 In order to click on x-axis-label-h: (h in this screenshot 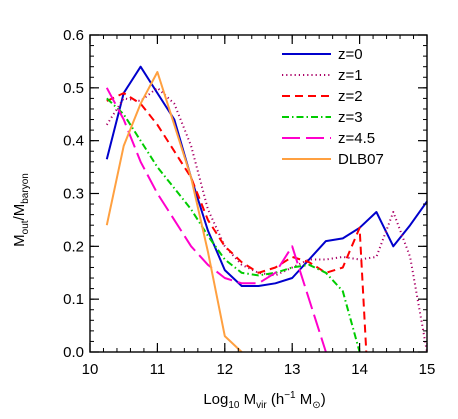, I will do `click(276, 399)`.